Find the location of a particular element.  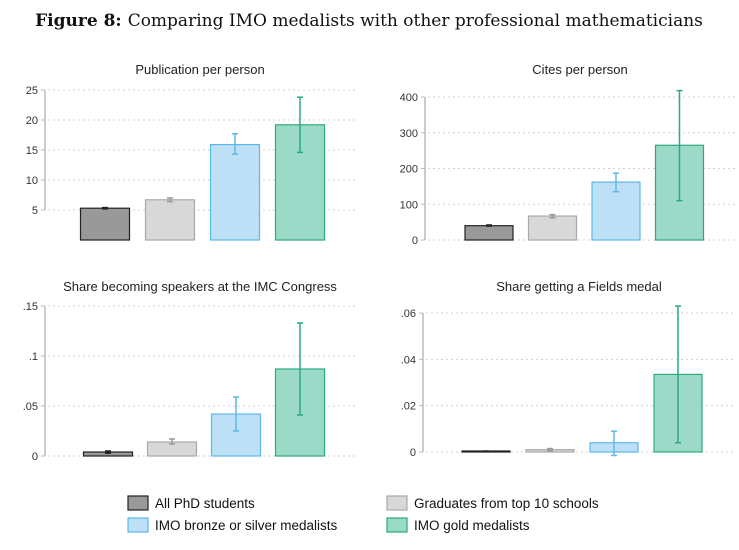

y-tick-label: 10 is located at coordinates (32, 181).